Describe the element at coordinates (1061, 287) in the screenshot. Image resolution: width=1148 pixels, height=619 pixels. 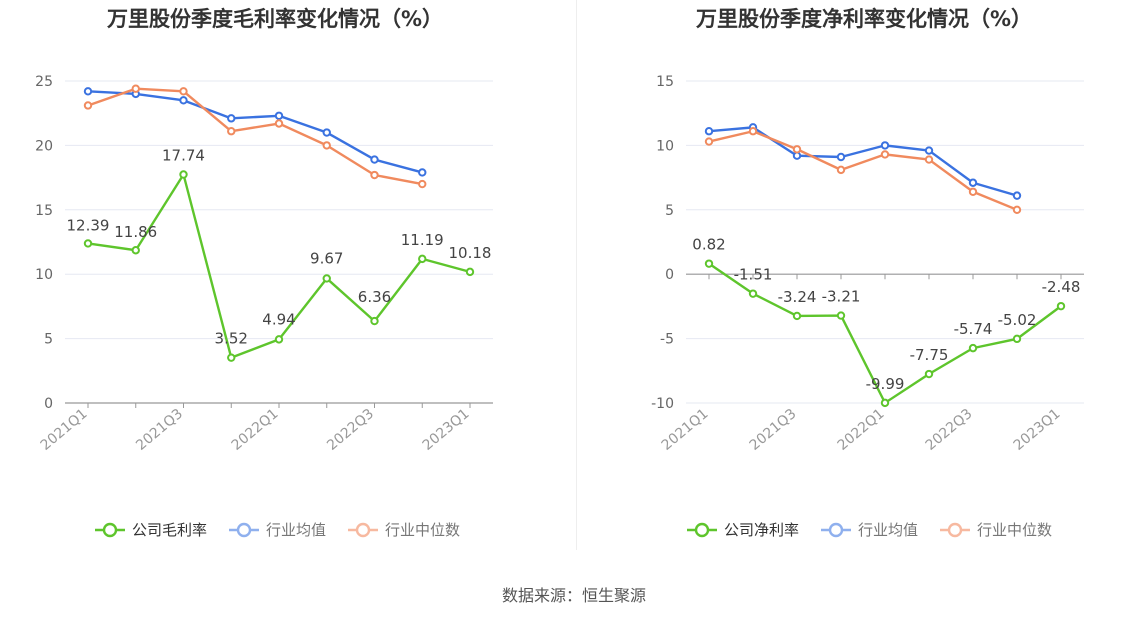
I see `data-label: -2.48` at that location.